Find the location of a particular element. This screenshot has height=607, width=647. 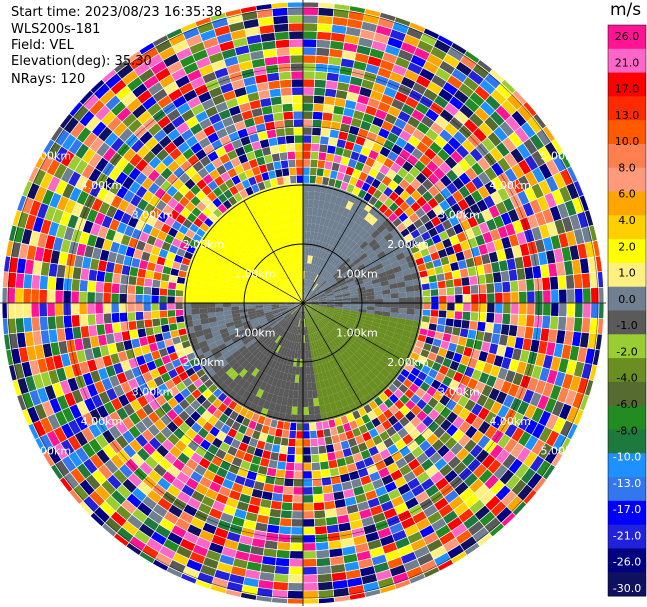

colorbar-tick-label: 4.0 is located at coordinates (627, 220).